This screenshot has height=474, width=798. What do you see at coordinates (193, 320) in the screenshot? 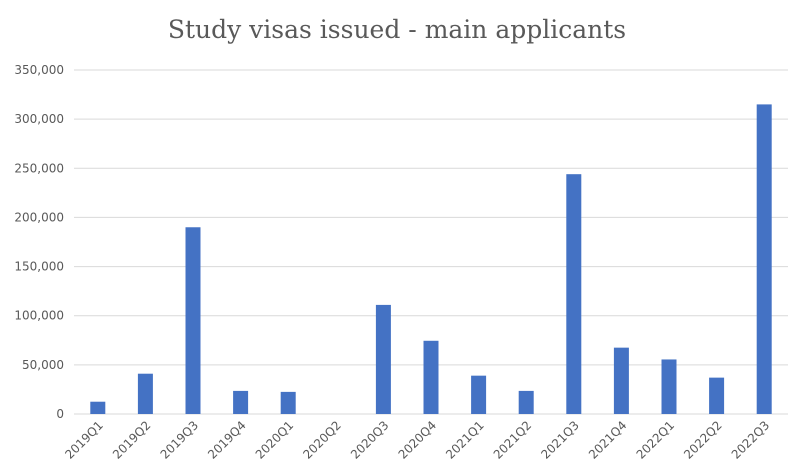
I see `bar-2019Q3` at bounding box center [193, 320].